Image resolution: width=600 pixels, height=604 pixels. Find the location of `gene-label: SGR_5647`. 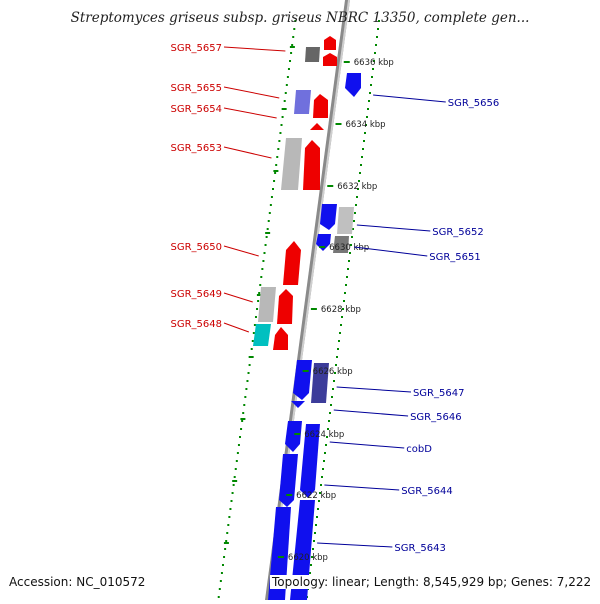

gene-label: SGR_5647 is located at coordinates (439, 393).